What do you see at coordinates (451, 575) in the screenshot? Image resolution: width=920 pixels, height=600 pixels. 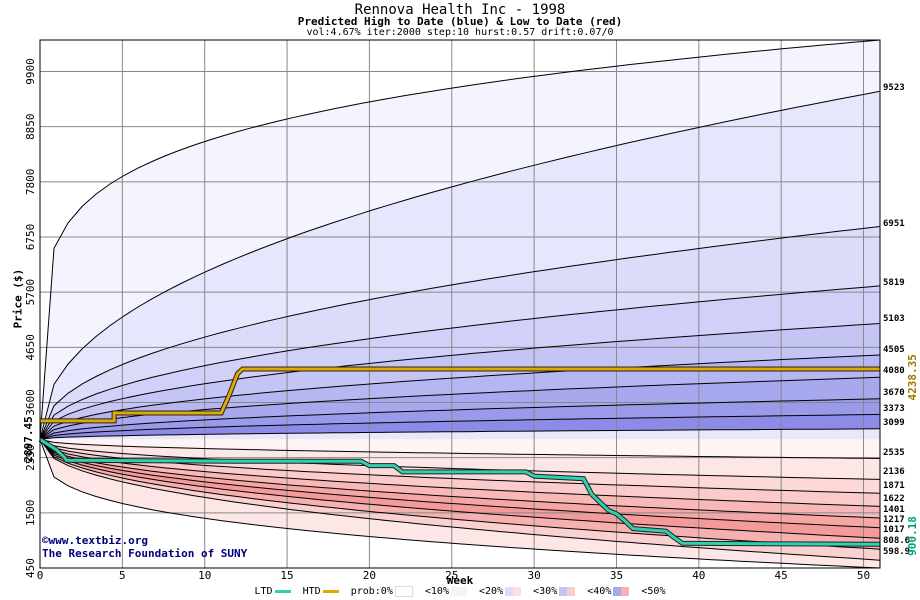 I see `x-tick-label-5: 25` at bounding box center [451, 575].